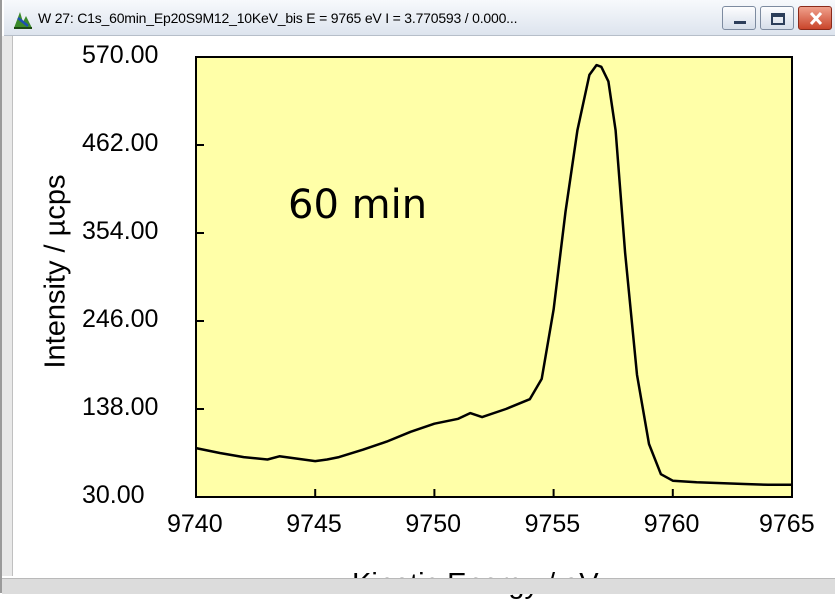  I want to click on x-tick-label: 9750, so click(433, 524).